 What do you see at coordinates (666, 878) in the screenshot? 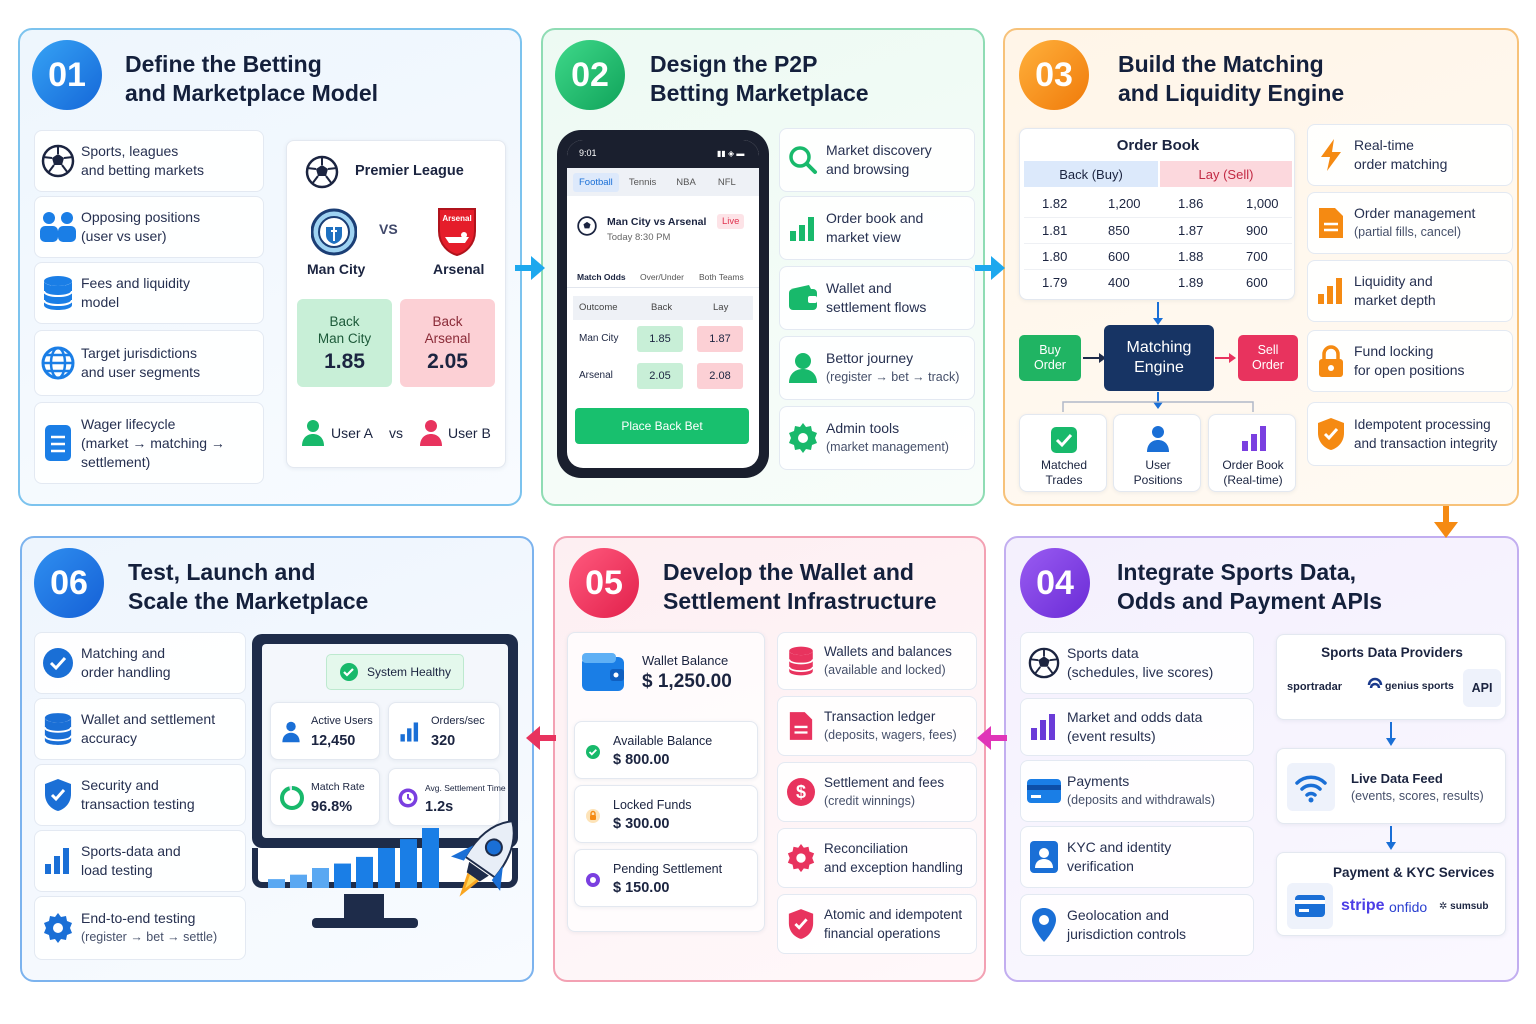
I see `balance-row: Pending Settlement $ 150.00` at bounding box center [666, 878].